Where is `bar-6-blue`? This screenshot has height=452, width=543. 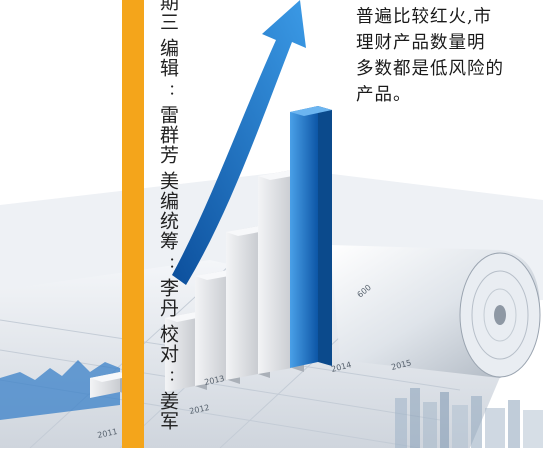
bar-6-blue is located at coordinates (311, 237).